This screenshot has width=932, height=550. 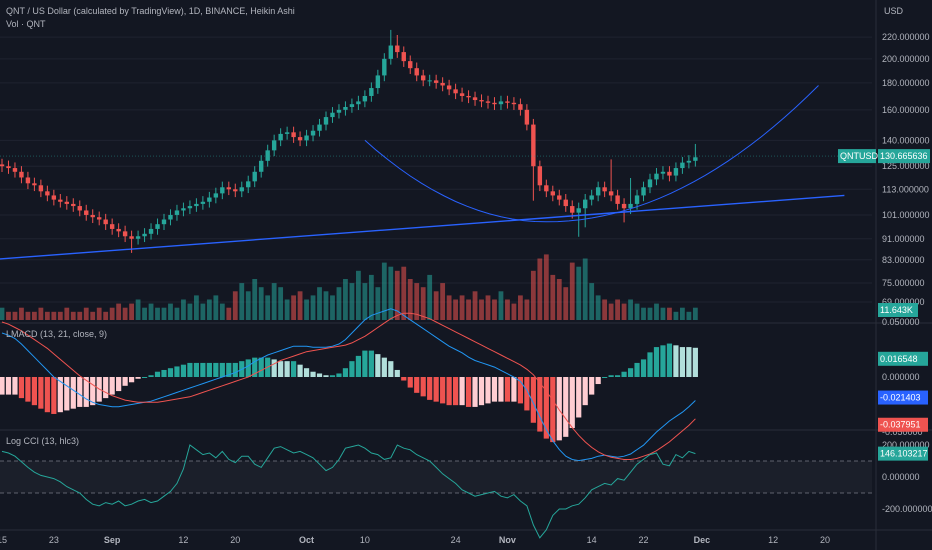 What do you see at coordinates (906, 445) in the screenshot?
I see `cci-tick-label: 200.000000` at bounding box center [906, 445].